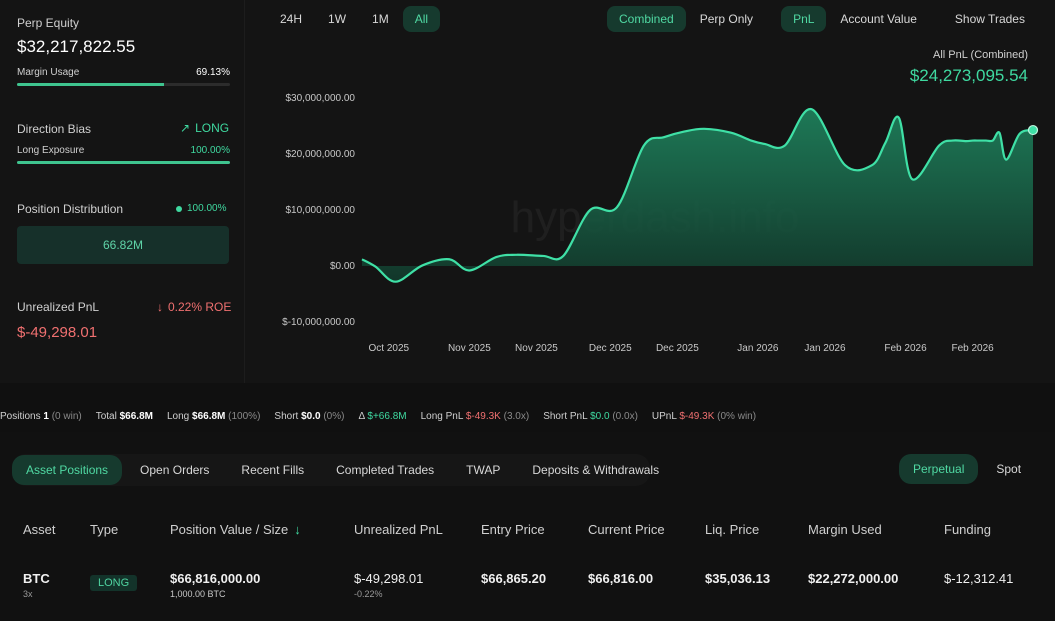  What do you see at coordinates (58, 307) in the screenshot?
I see `unrealized-pnl-label: Unrealized PnL` at bounding box center [58, 307].